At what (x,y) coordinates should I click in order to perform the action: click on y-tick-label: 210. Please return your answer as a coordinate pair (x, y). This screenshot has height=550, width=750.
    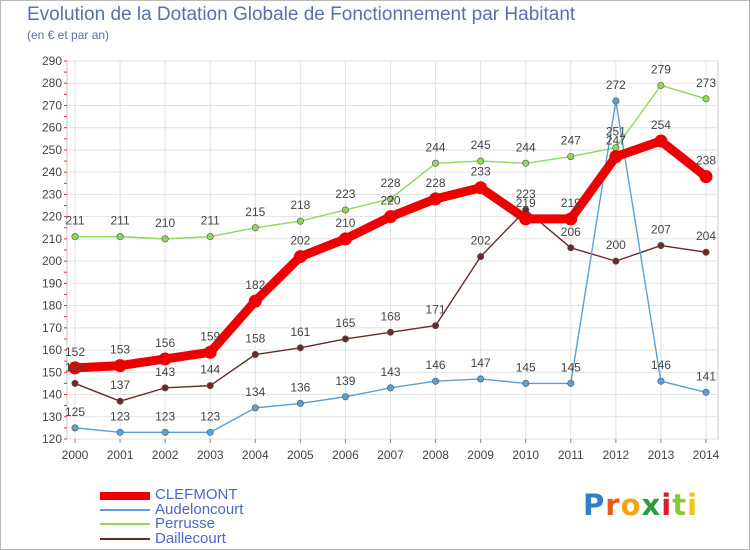
    Looking at the image, I should click on (52, 239).